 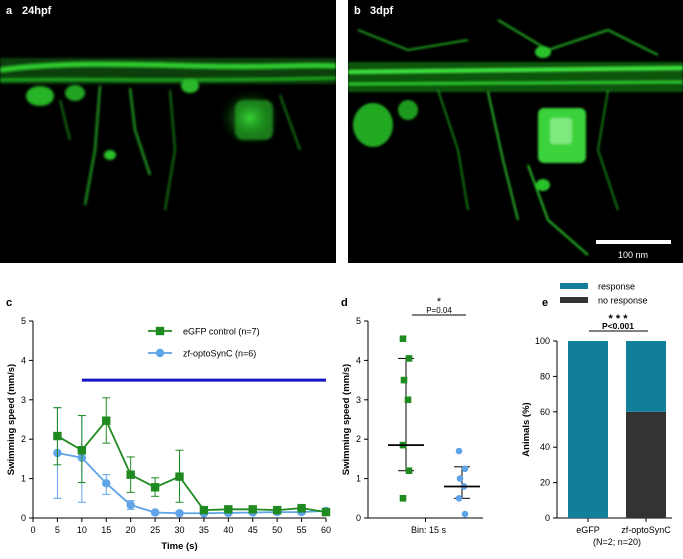 I want to click on y-tick-label: 20, so click(x=545, y=483).